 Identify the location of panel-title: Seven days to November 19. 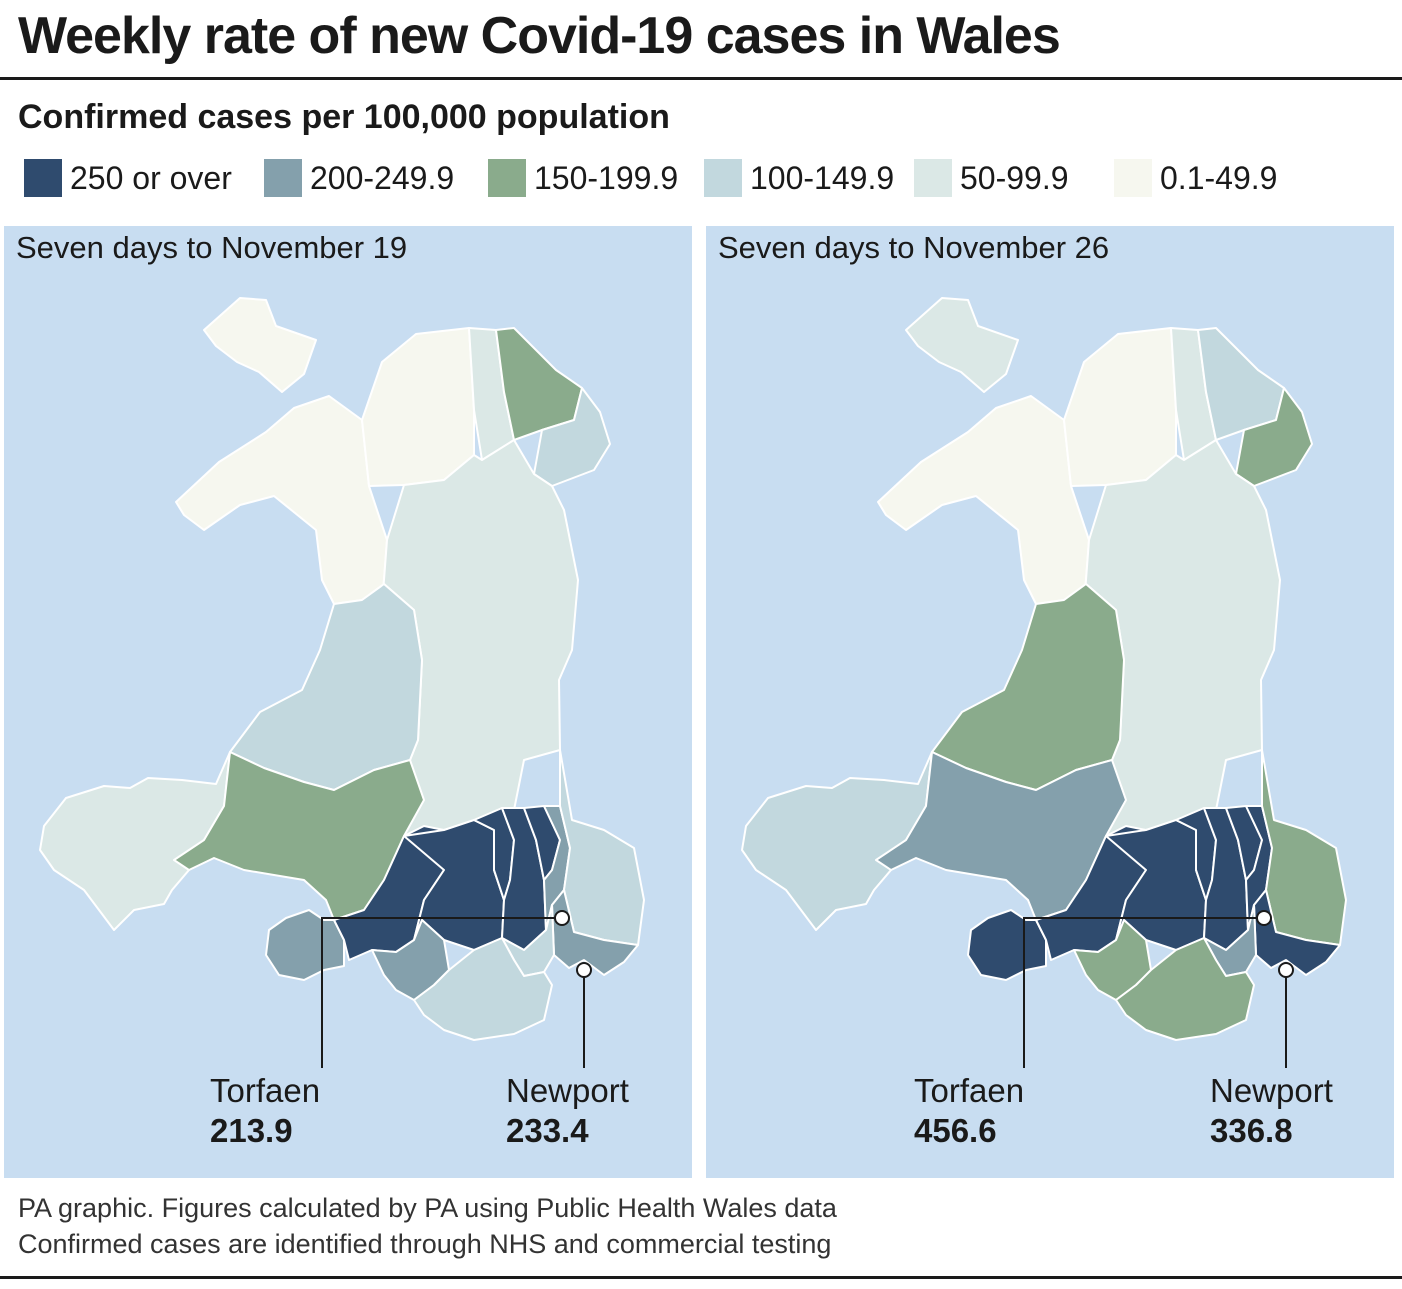
(212, 247).